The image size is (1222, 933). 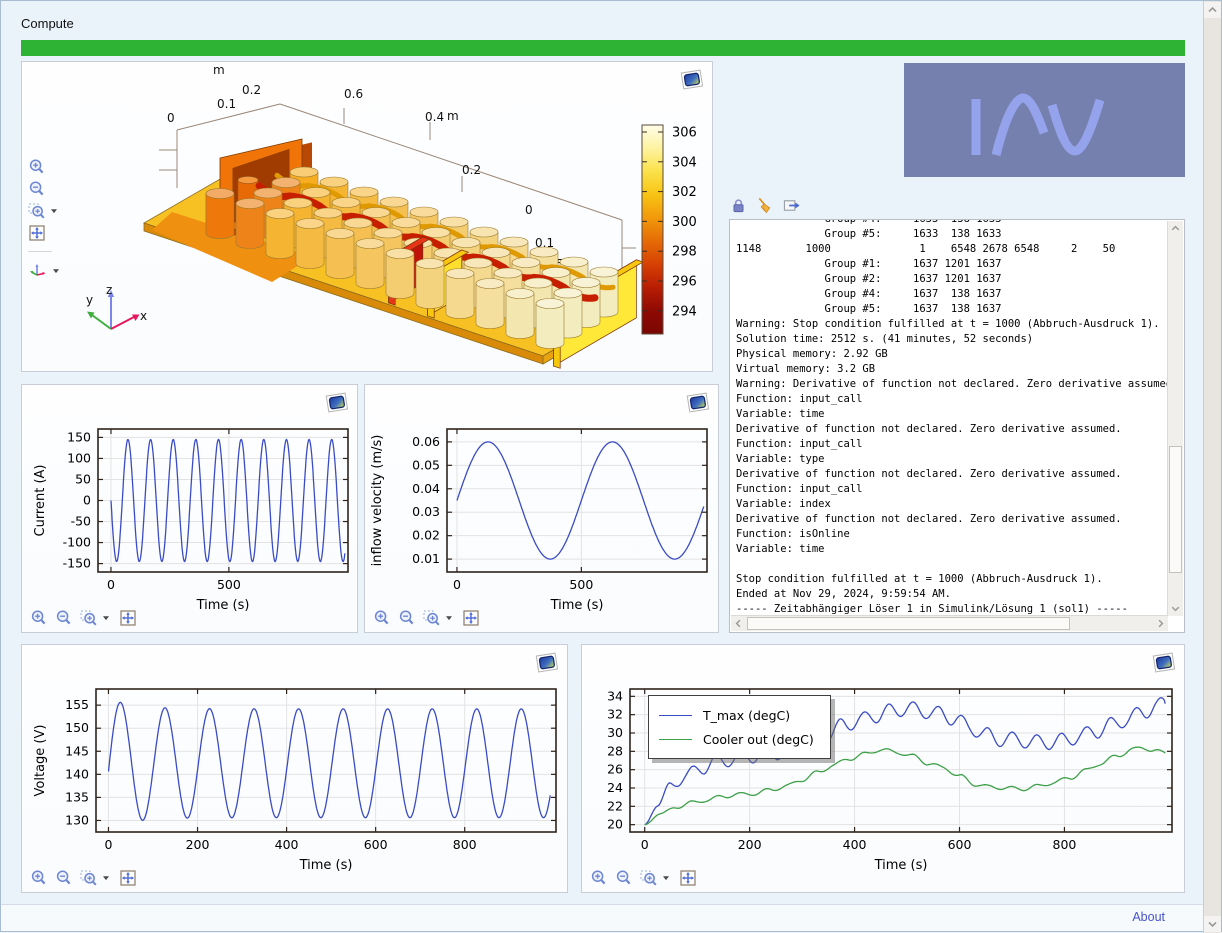 What do you see at coordinates (77, 704) in the screenshot?
I see `svg-text: 155` at bounding box center [77, 704].